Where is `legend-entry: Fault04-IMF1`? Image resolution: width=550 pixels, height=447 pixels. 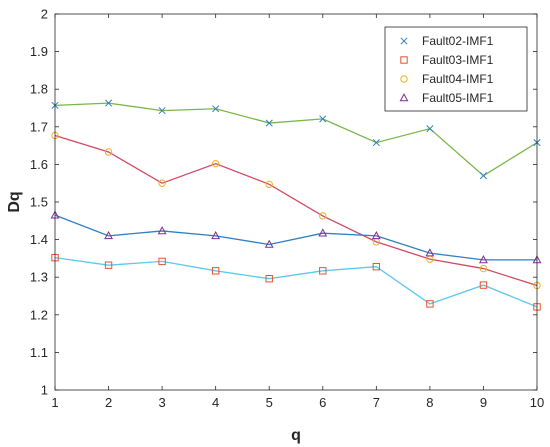
legend-entry: Fault04-IMF1 is located at coordinates (447, 79).